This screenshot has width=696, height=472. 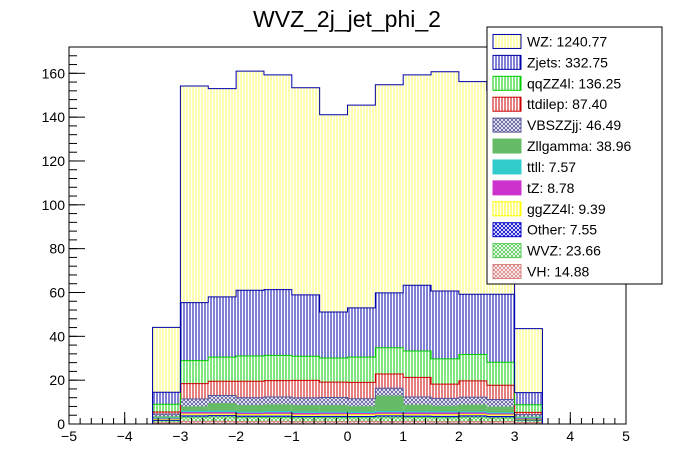 I want to click on legend-label: VBSZZjj: 46.49, so click(x=574, y=125).